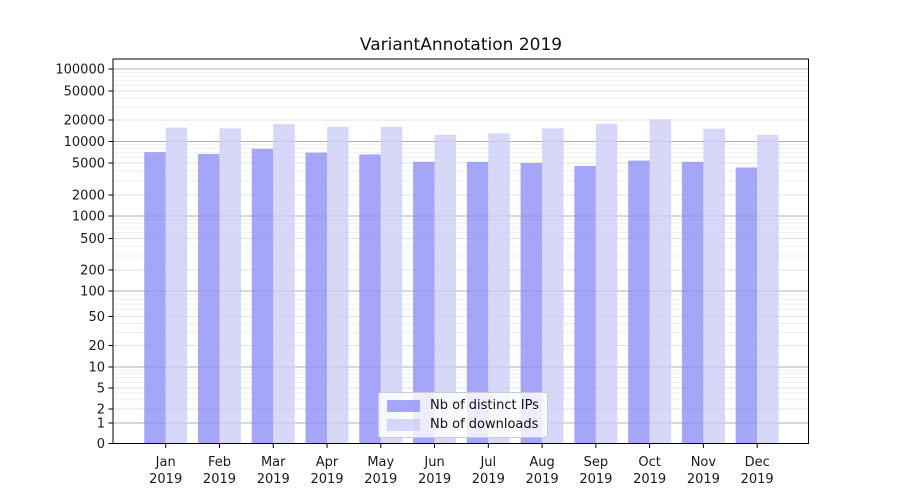 The width and height of the screenshot is (900, 500). I want to click on bar-distinct-ips-nov, so click(692, 302).